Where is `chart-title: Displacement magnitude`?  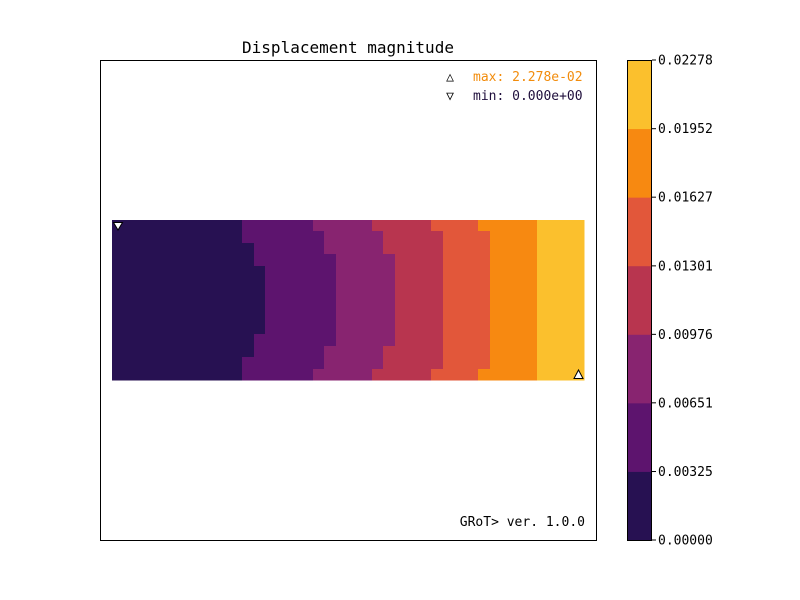 chart-title: Displacement magnitude is located at coordinates (348, 47).